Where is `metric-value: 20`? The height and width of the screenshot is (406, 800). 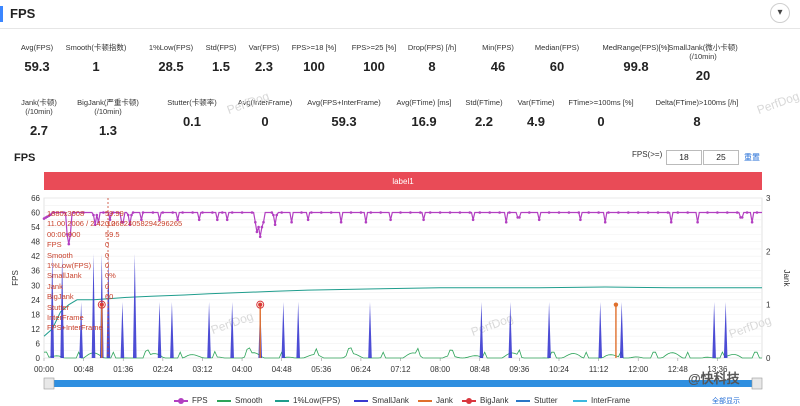
metric-value: 20 is located at coordinates (703, 75).